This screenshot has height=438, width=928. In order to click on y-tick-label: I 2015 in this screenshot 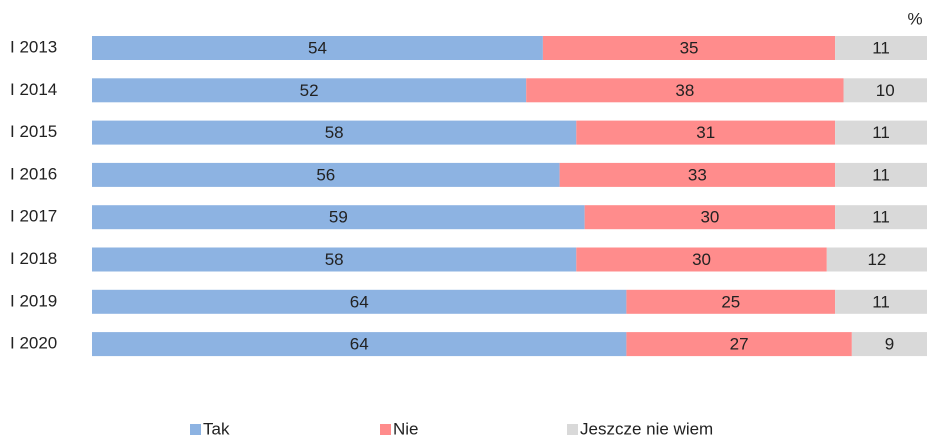, I will do `click(33, 131)`.